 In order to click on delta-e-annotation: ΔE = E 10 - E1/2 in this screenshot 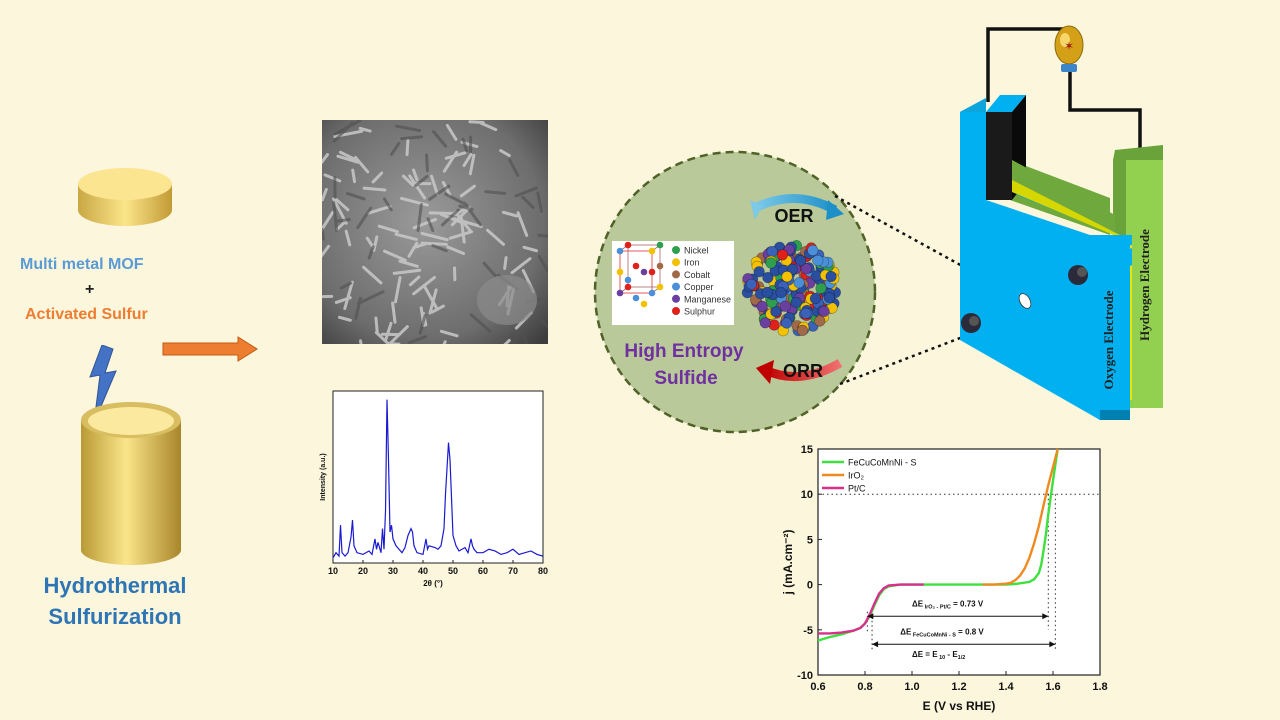, I will do `click(938, 655)`.